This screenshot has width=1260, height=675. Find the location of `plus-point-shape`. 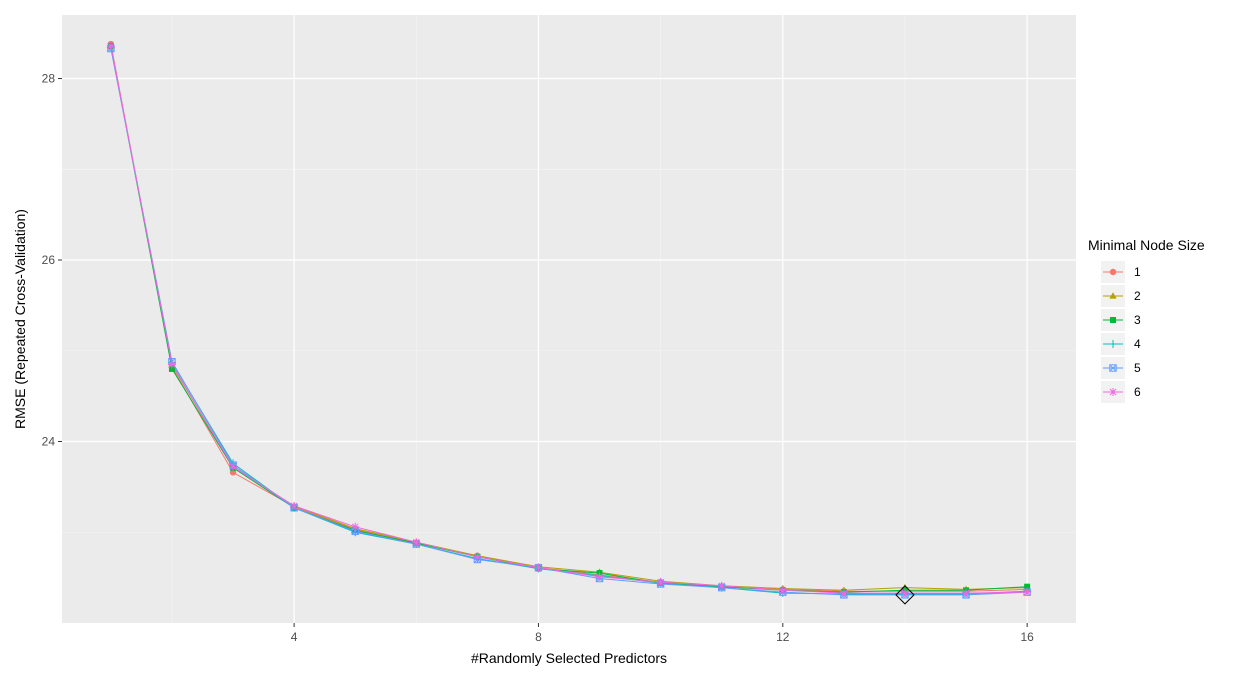

plus-point-shape is located at coordinates (1113, 344).